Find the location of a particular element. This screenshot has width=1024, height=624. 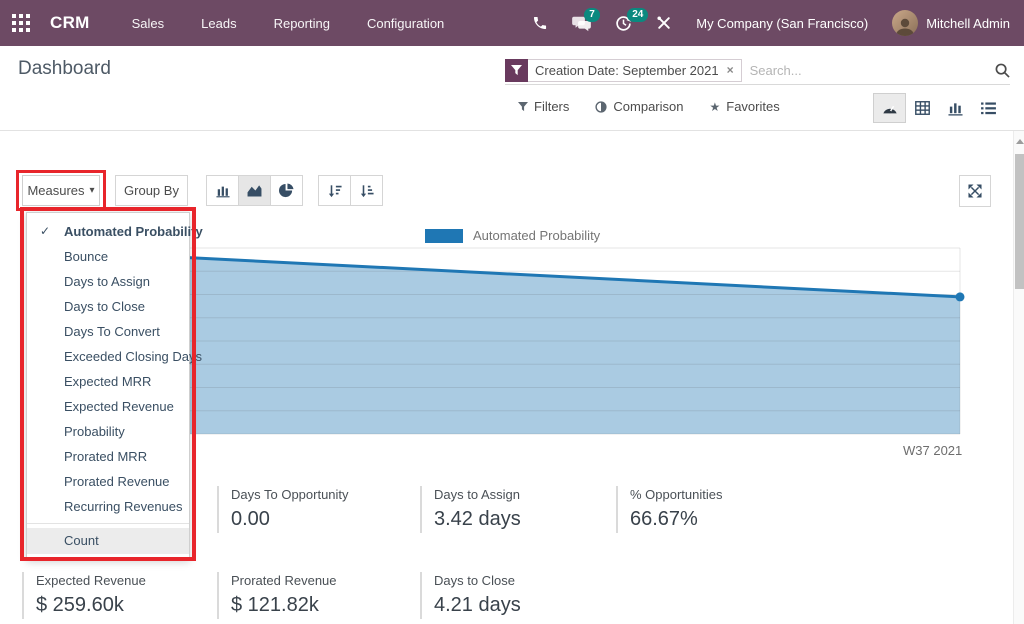

kpi-value: 3.42 days is located at coordinates (477, 519).